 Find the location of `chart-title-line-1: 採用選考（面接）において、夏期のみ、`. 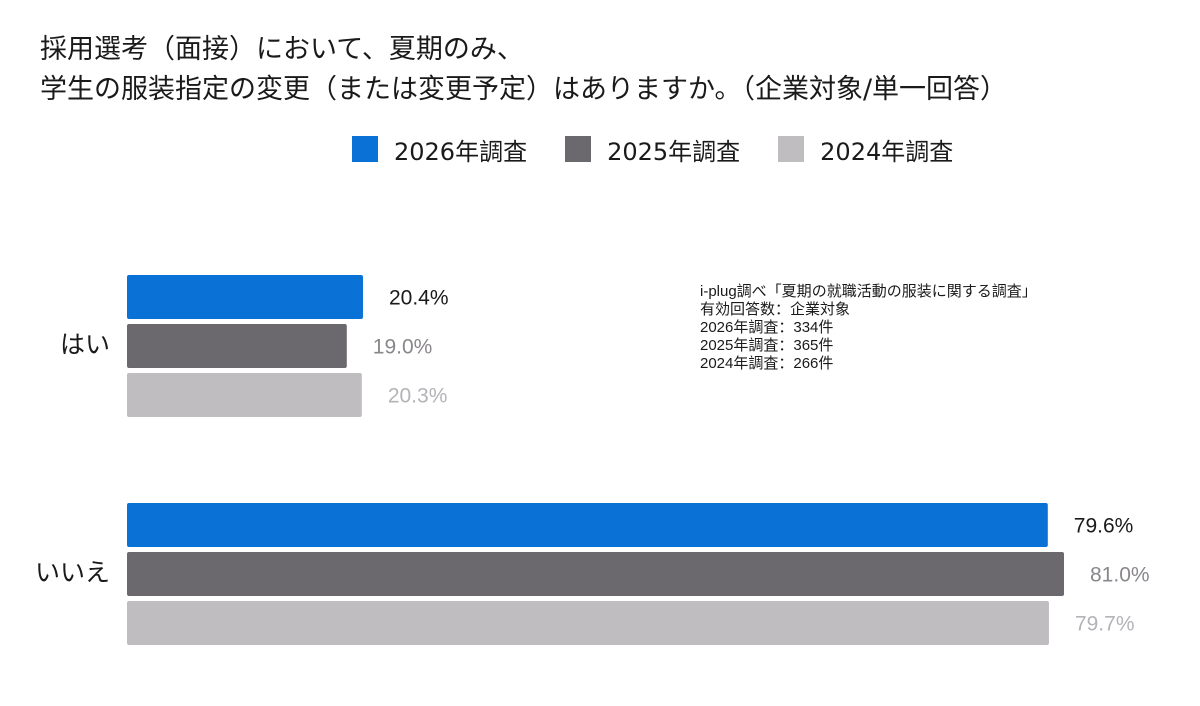

chart-title-line-1: 採用選考（面接）において、夏期のみ、 is located at coordinates (282, 49).